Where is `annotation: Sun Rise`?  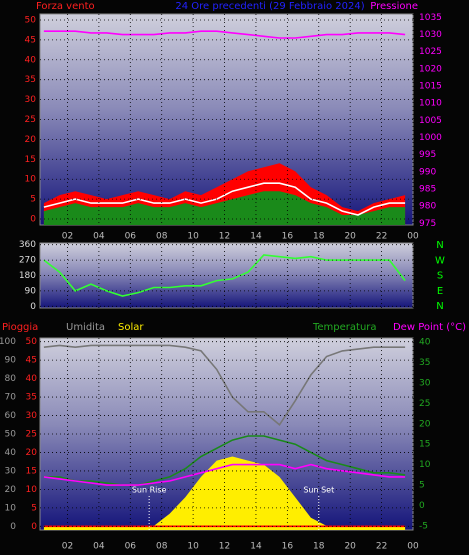
annotation: Sun Rise is located at coordinates (149, 490).